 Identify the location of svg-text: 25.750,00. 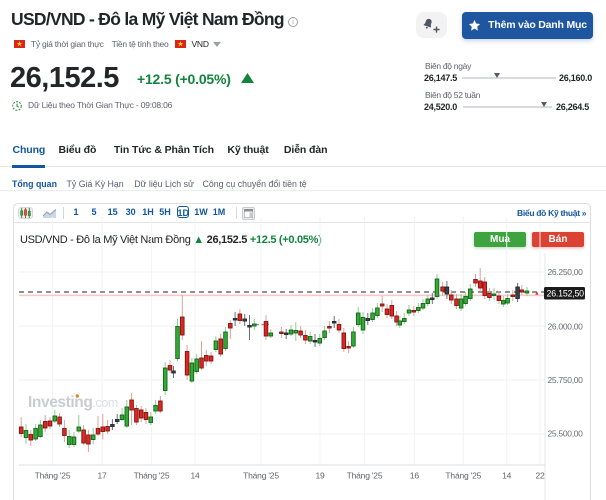
(566, 380).